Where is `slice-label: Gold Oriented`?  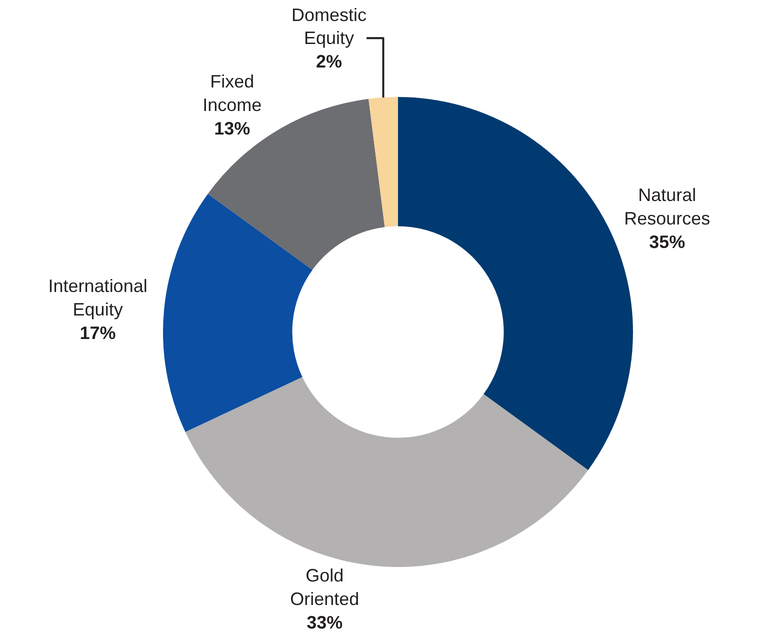
slice-label: Gold Oriented is located at coordinates (325, 588).